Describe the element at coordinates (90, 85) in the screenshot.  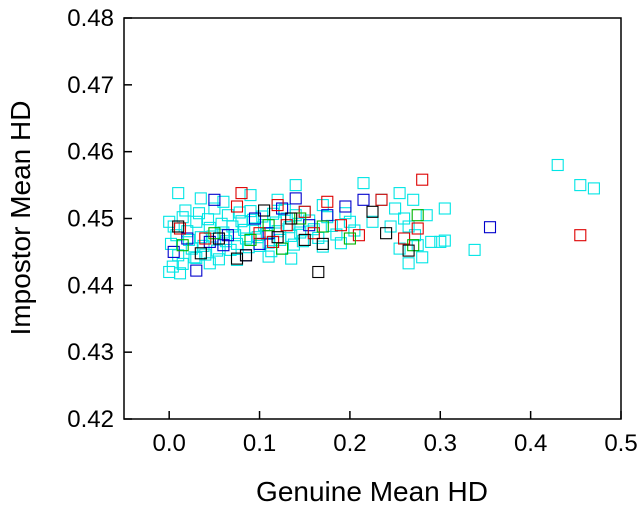
I see `y-tick-label: 0.47` at that location.